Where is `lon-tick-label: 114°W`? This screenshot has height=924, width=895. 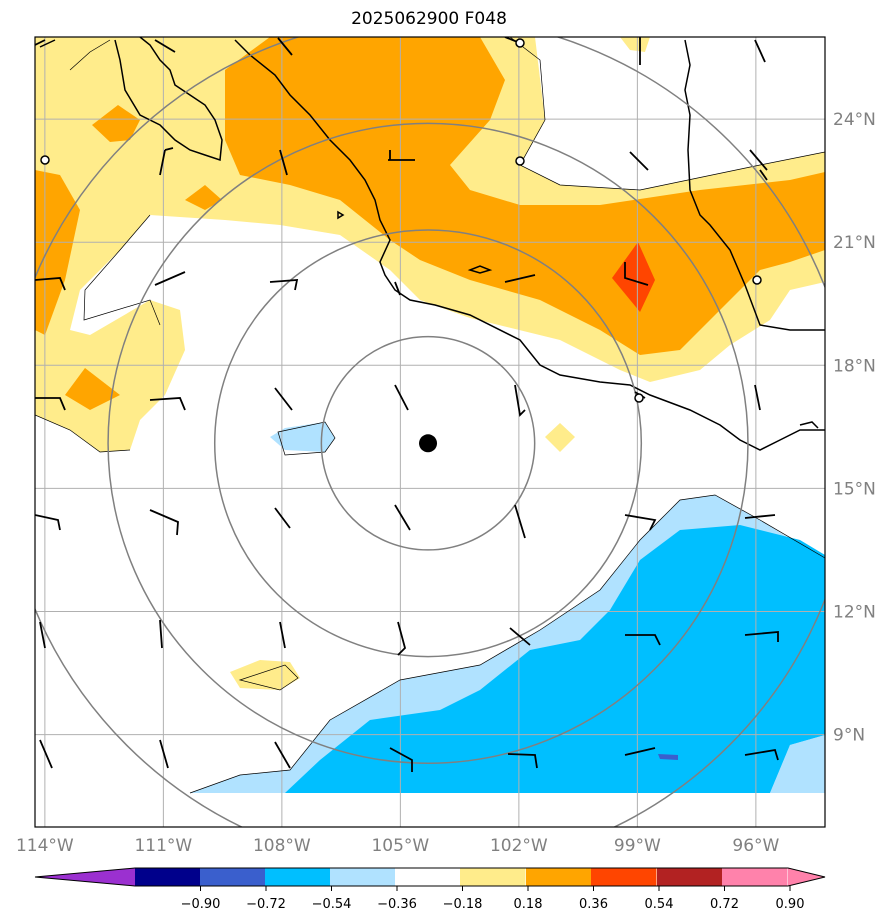
lon-tick-label: 114°W is located at coordinates (45, 846).